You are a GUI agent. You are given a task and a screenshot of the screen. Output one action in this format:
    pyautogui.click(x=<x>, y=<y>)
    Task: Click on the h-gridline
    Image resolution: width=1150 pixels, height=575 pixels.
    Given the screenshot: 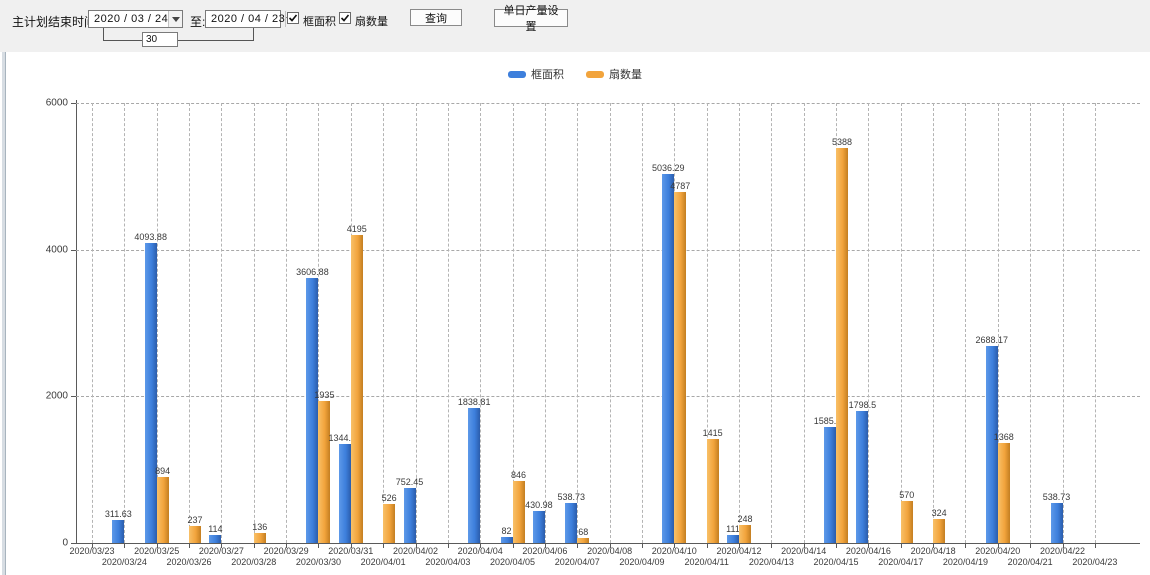 What is the action you would take?
    pyautogui.click(x=608, y=397)
    